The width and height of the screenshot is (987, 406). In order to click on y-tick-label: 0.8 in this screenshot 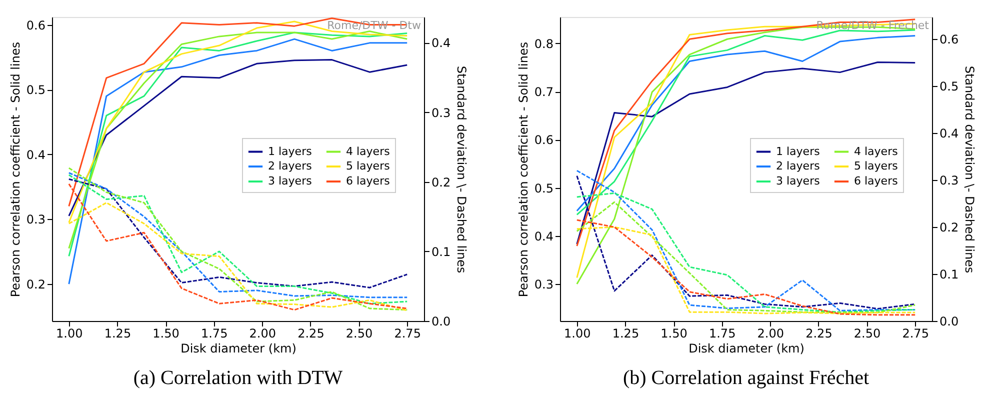, I will do `click(544, 43)`.